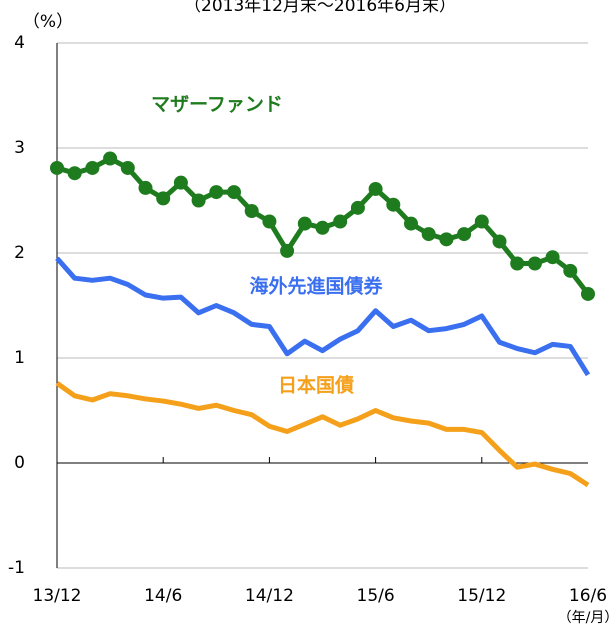 The image size is (616, 632). Describe the element at coordinates (19, 43) in the screenshot. I see `y-tick-label: 4` at that location.